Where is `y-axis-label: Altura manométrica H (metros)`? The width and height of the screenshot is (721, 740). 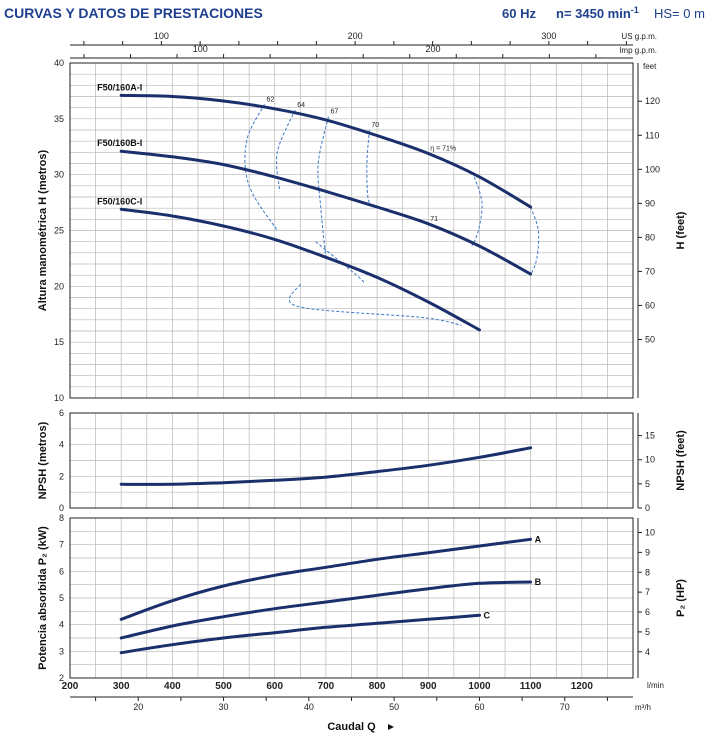 y-axis-label: Altura manométrica H (metros) is located at coordinates (43, 230).